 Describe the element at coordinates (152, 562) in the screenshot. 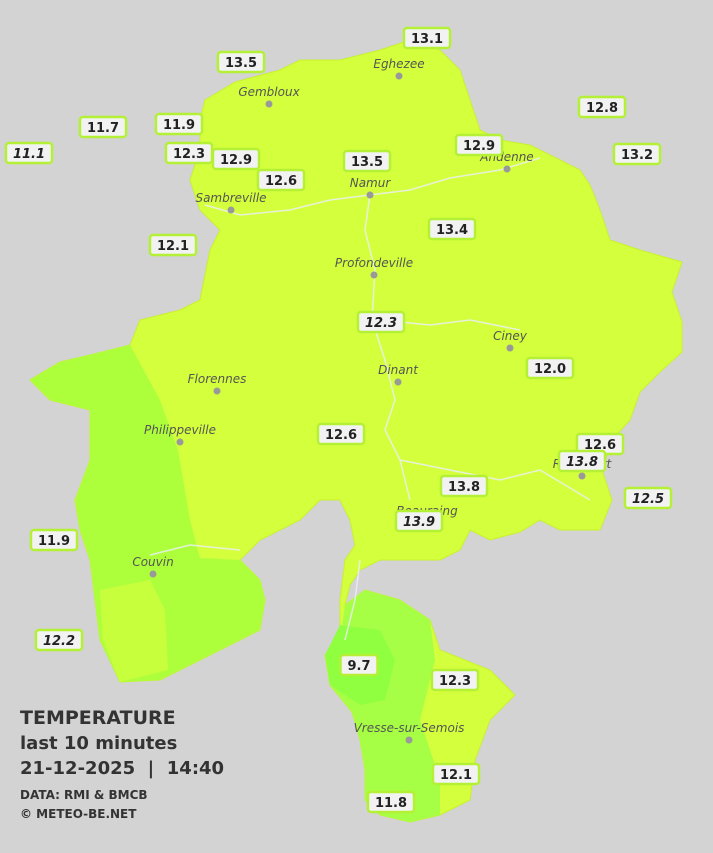

I see `city-name: Couvin` at that location.